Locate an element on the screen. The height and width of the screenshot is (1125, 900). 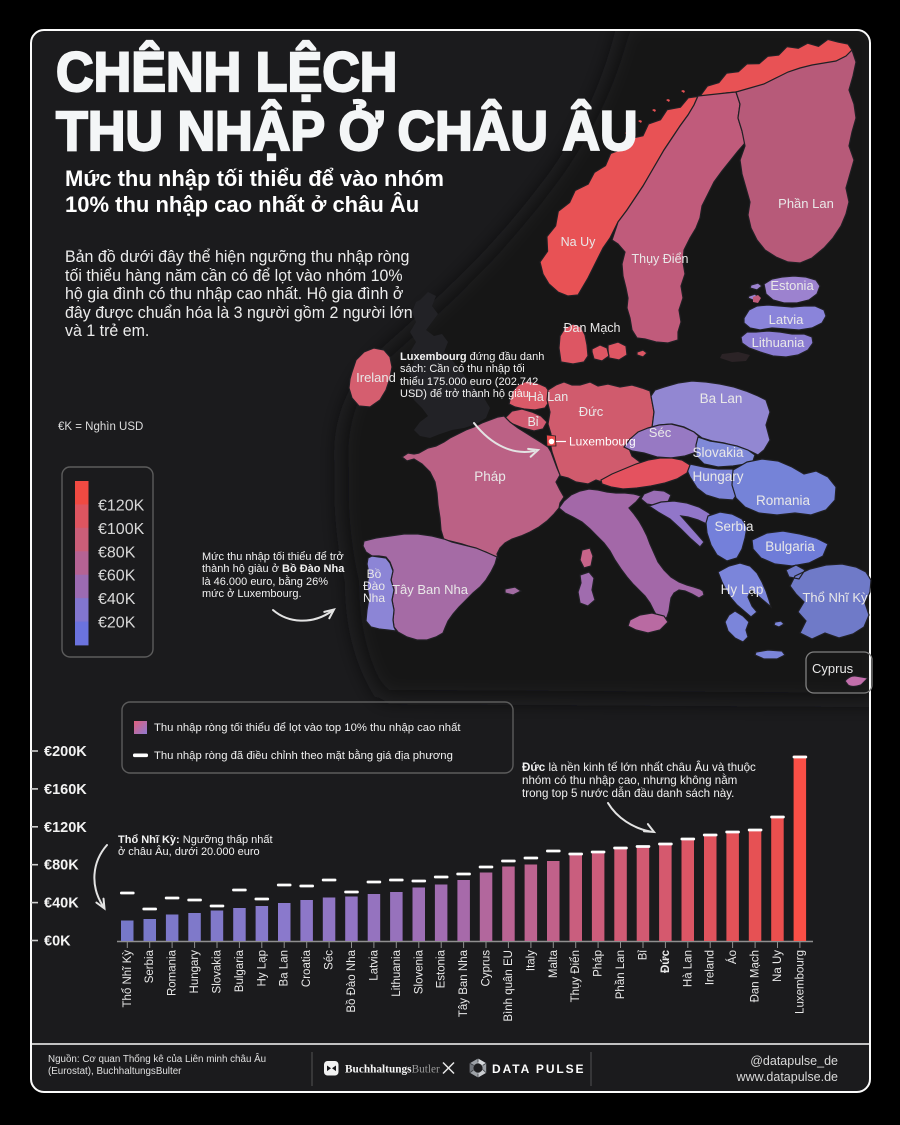
svg-text: BuchhaltungsButler is located at coordinates (392, 1070).